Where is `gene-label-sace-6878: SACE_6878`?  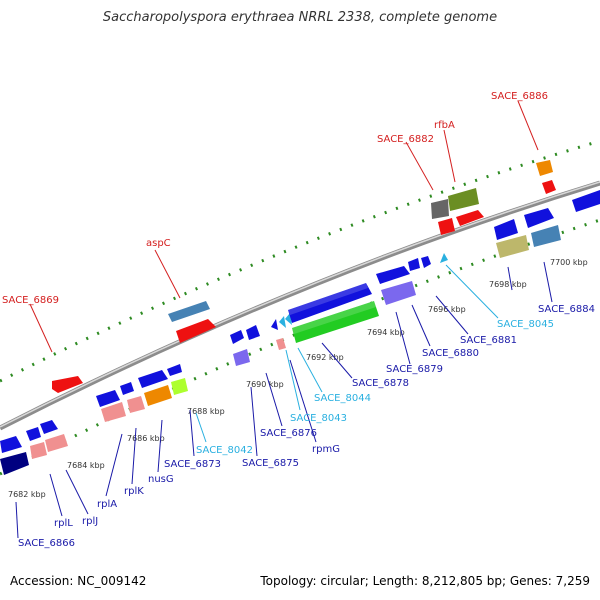
gene-label-sace-6878: SACE_6878 is located at coordinates (380, 383).